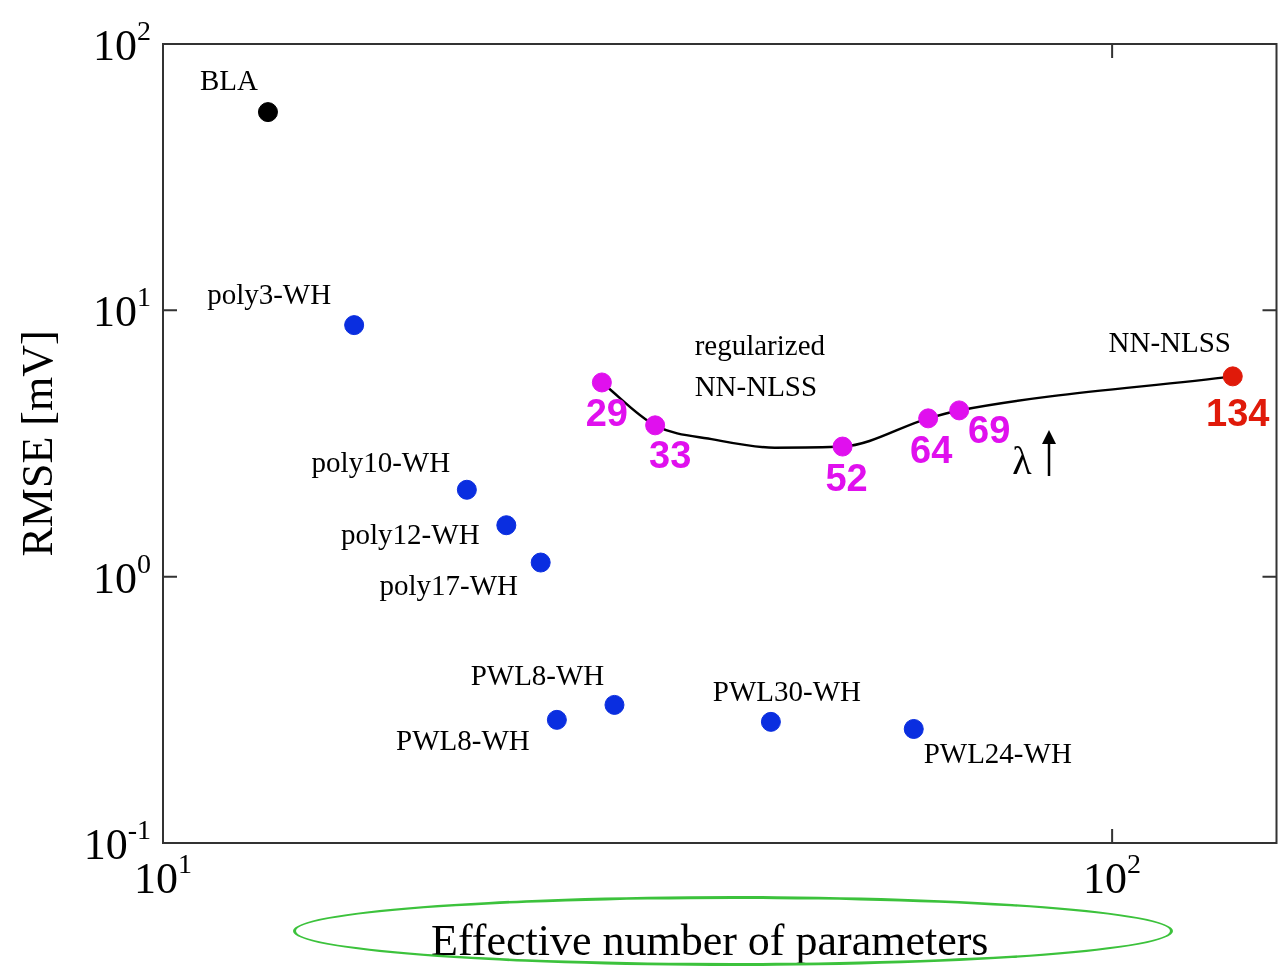  What do you see at coordinates (410, 533) in the screenshot?
I see `annotation: poly12-WH` at bounding box center [410, 533].